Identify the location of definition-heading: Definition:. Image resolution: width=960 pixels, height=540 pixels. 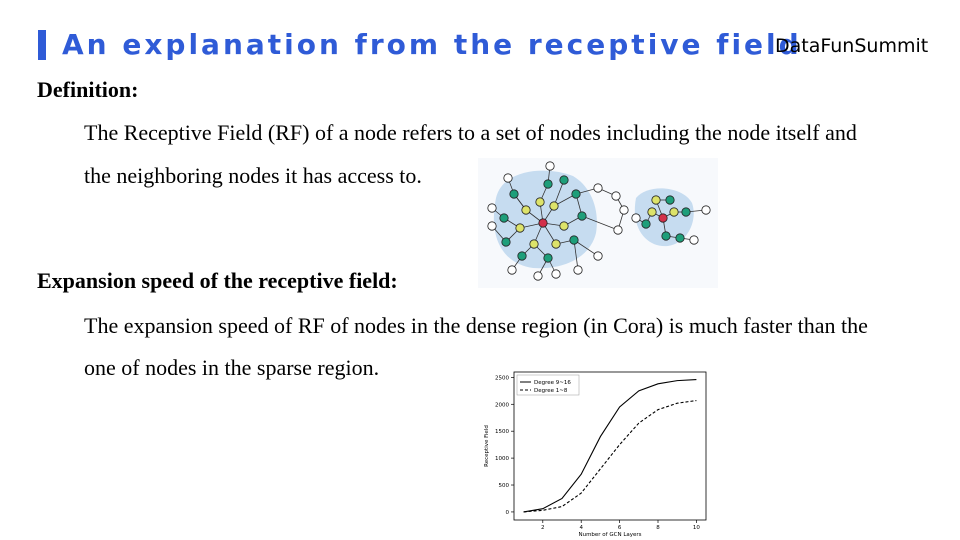
(88, 89).